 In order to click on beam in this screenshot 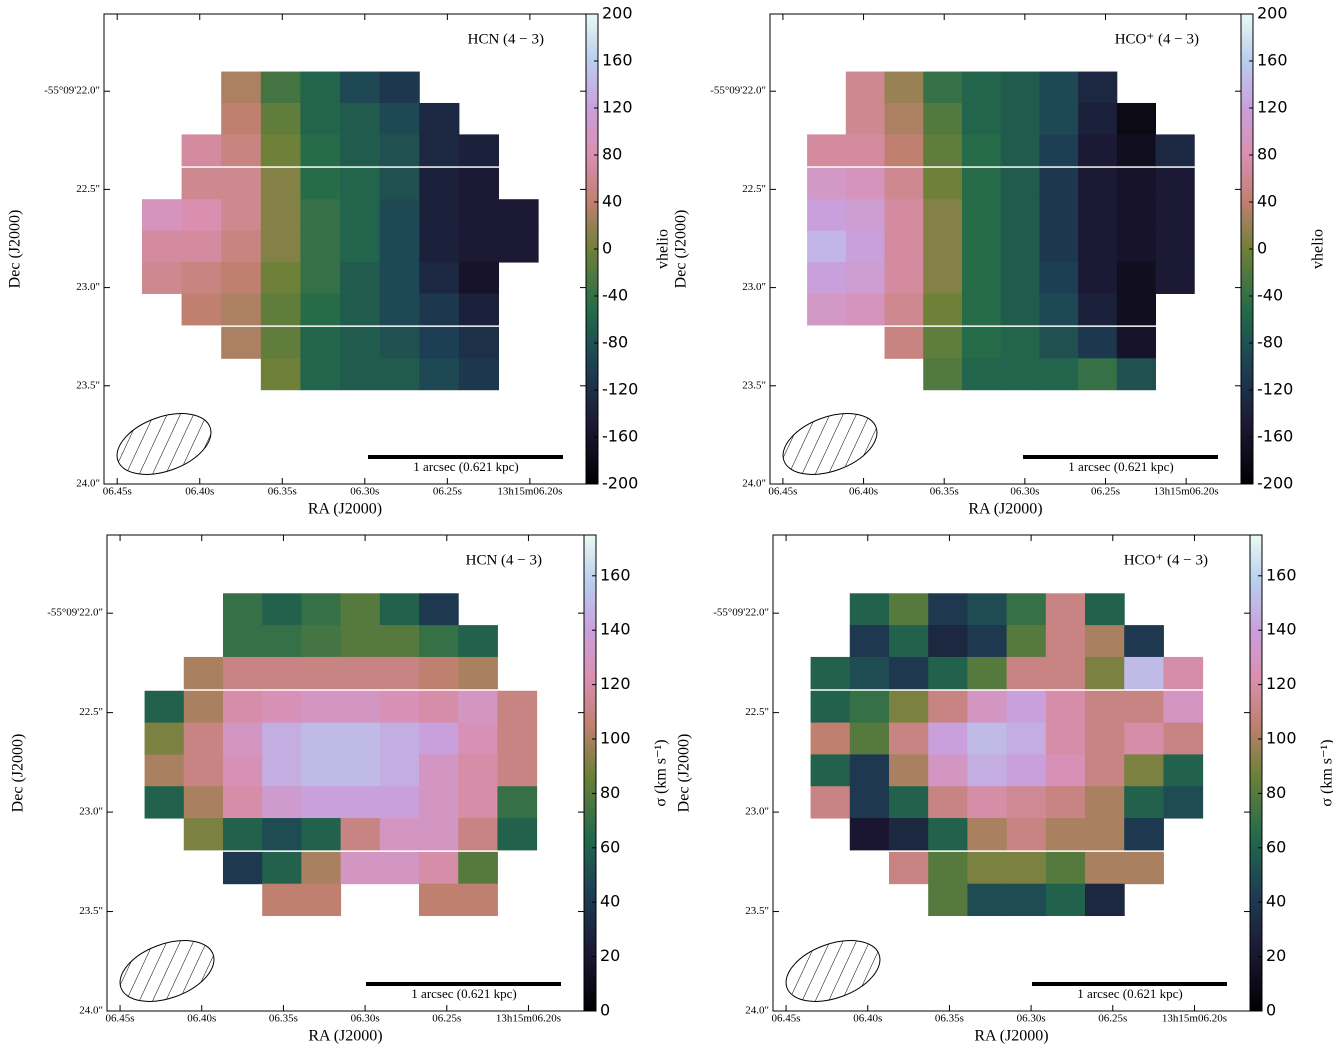, I will do `click(167, 971)`.